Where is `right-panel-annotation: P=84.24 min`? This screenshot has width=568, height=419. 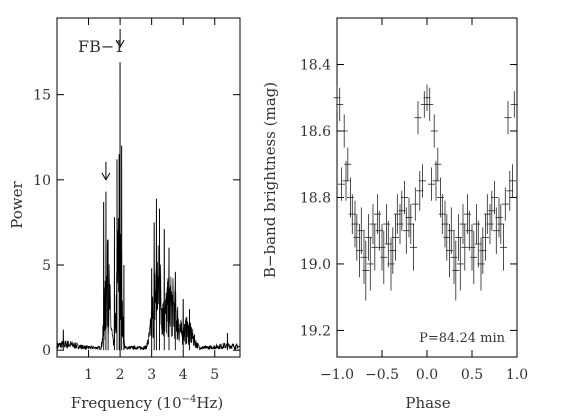
right-panel-annotation: P=84.24 min is located at coordinates (462, 338).